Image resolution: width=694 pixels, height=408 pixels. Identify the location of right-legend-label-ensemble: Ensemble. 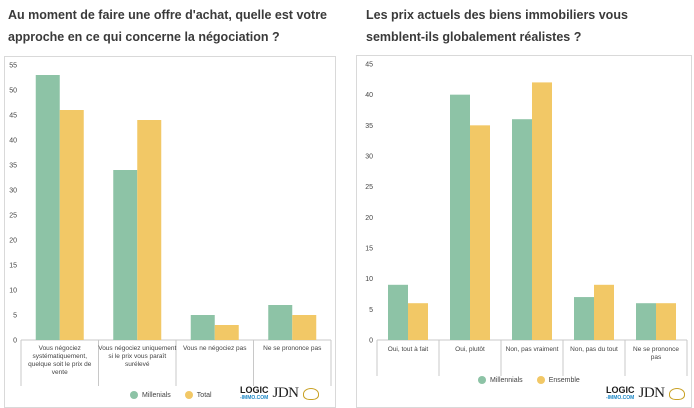
(564, 380).